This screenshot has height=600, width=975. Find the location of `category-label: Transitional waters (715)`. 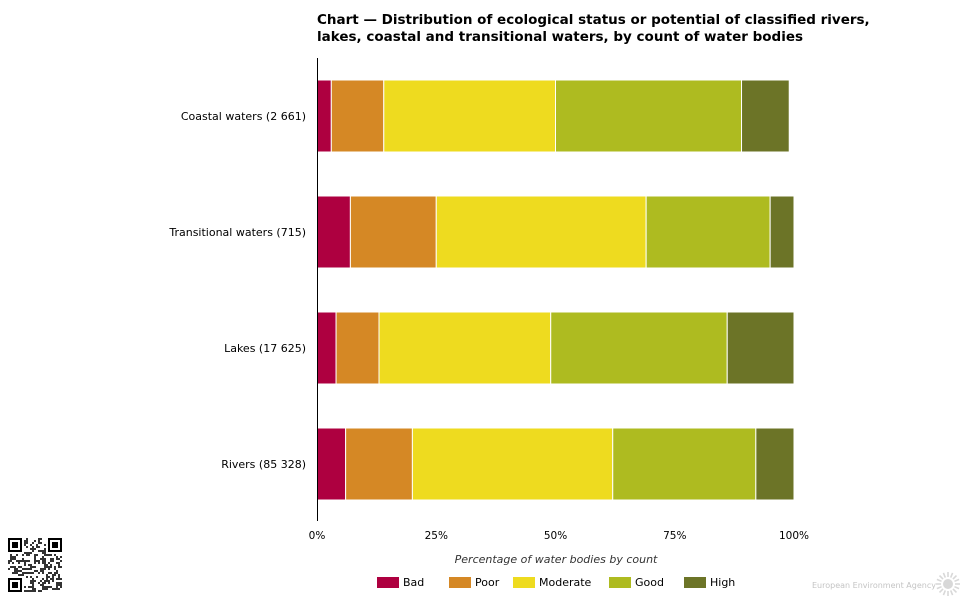

category-label: Transitional waters (715) is located at coordinates (237, 232).